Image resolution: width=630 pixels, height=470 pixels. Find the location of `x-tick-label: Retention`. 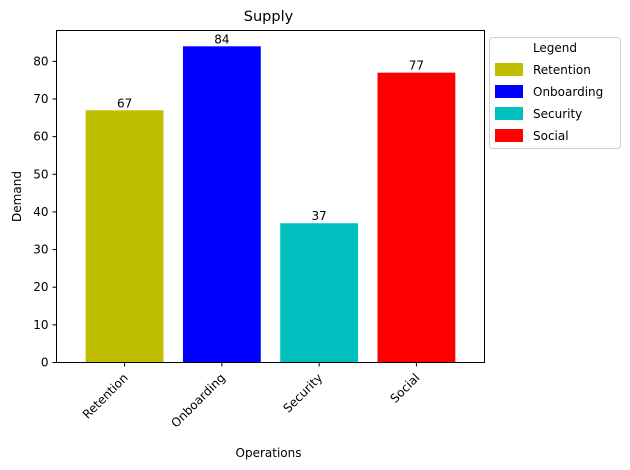

x-tick-label: Retention is located at coordinates (105, 396).